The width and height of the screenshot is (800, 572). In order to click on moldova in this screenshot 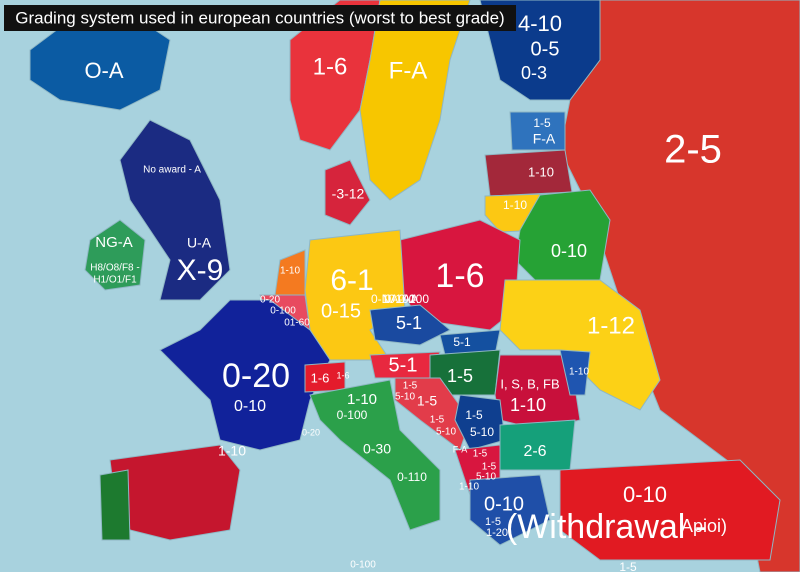, I will do `click(575, 372)`.